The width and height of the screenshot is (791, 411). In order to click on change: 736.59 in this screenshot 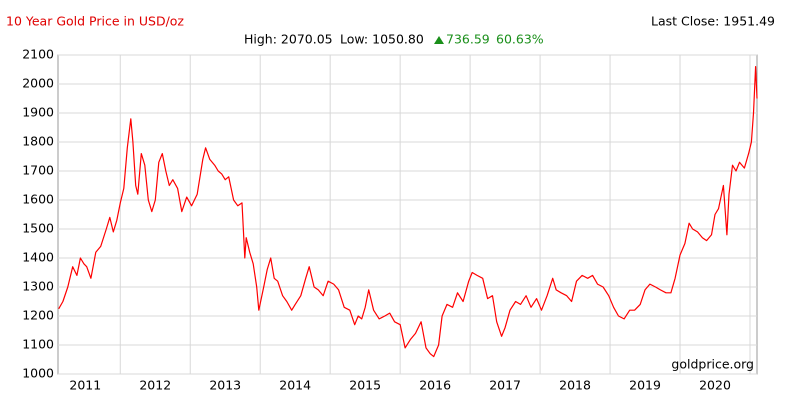, I will do `click(468, 39)`.